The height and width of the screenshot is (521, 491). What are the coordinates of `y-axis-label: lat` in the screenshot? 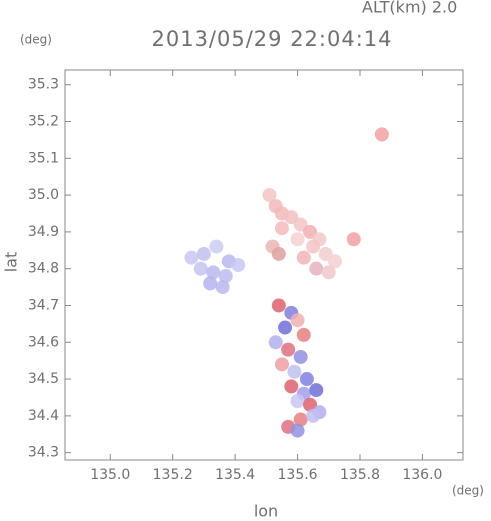 It's located at (11, 262).